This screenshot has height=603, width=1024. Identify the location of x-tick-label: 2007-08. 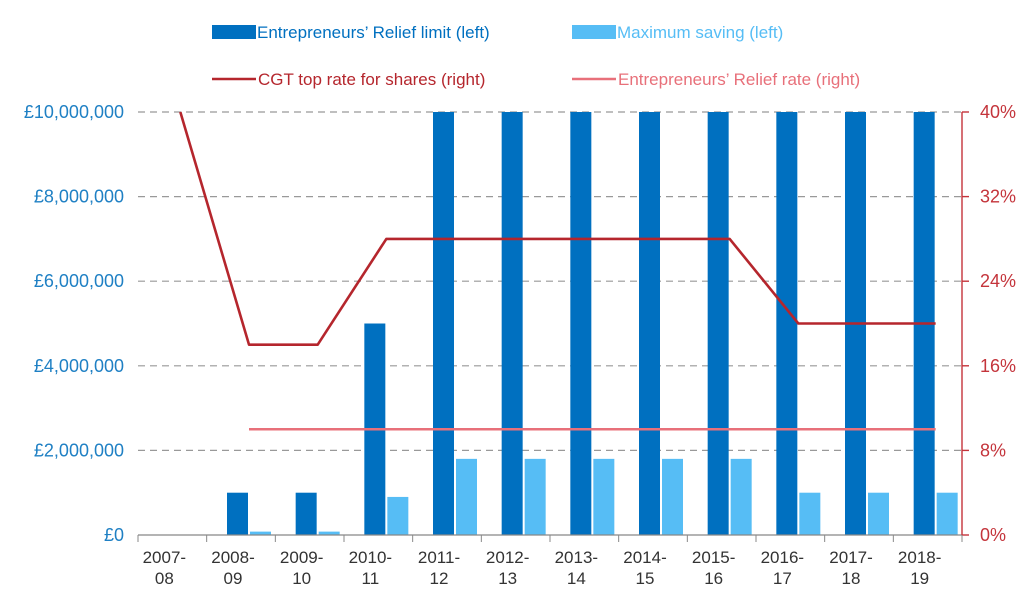
(164, 568).